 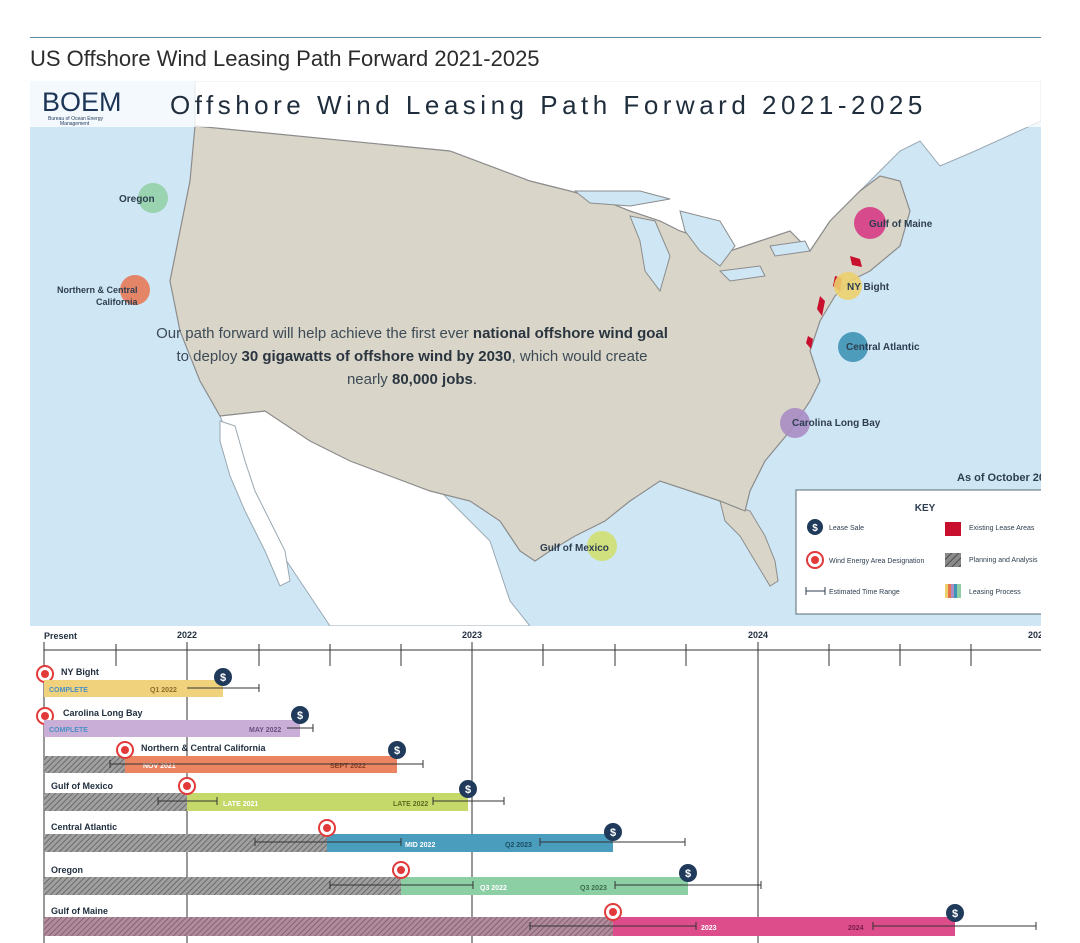 I want to click on wea-label: NOV 2021, so click(x=159, y=766).